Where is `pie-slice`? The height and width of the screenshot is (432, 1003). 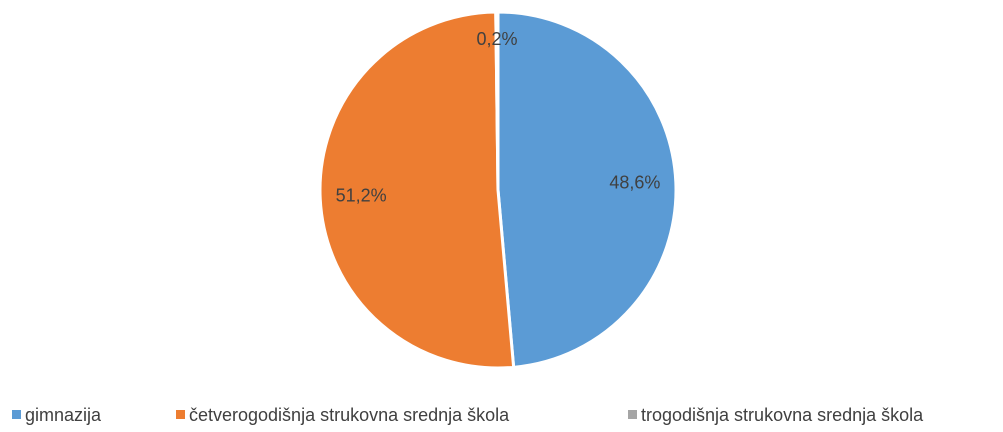
pie-slice is located at coordinates (497, 100).